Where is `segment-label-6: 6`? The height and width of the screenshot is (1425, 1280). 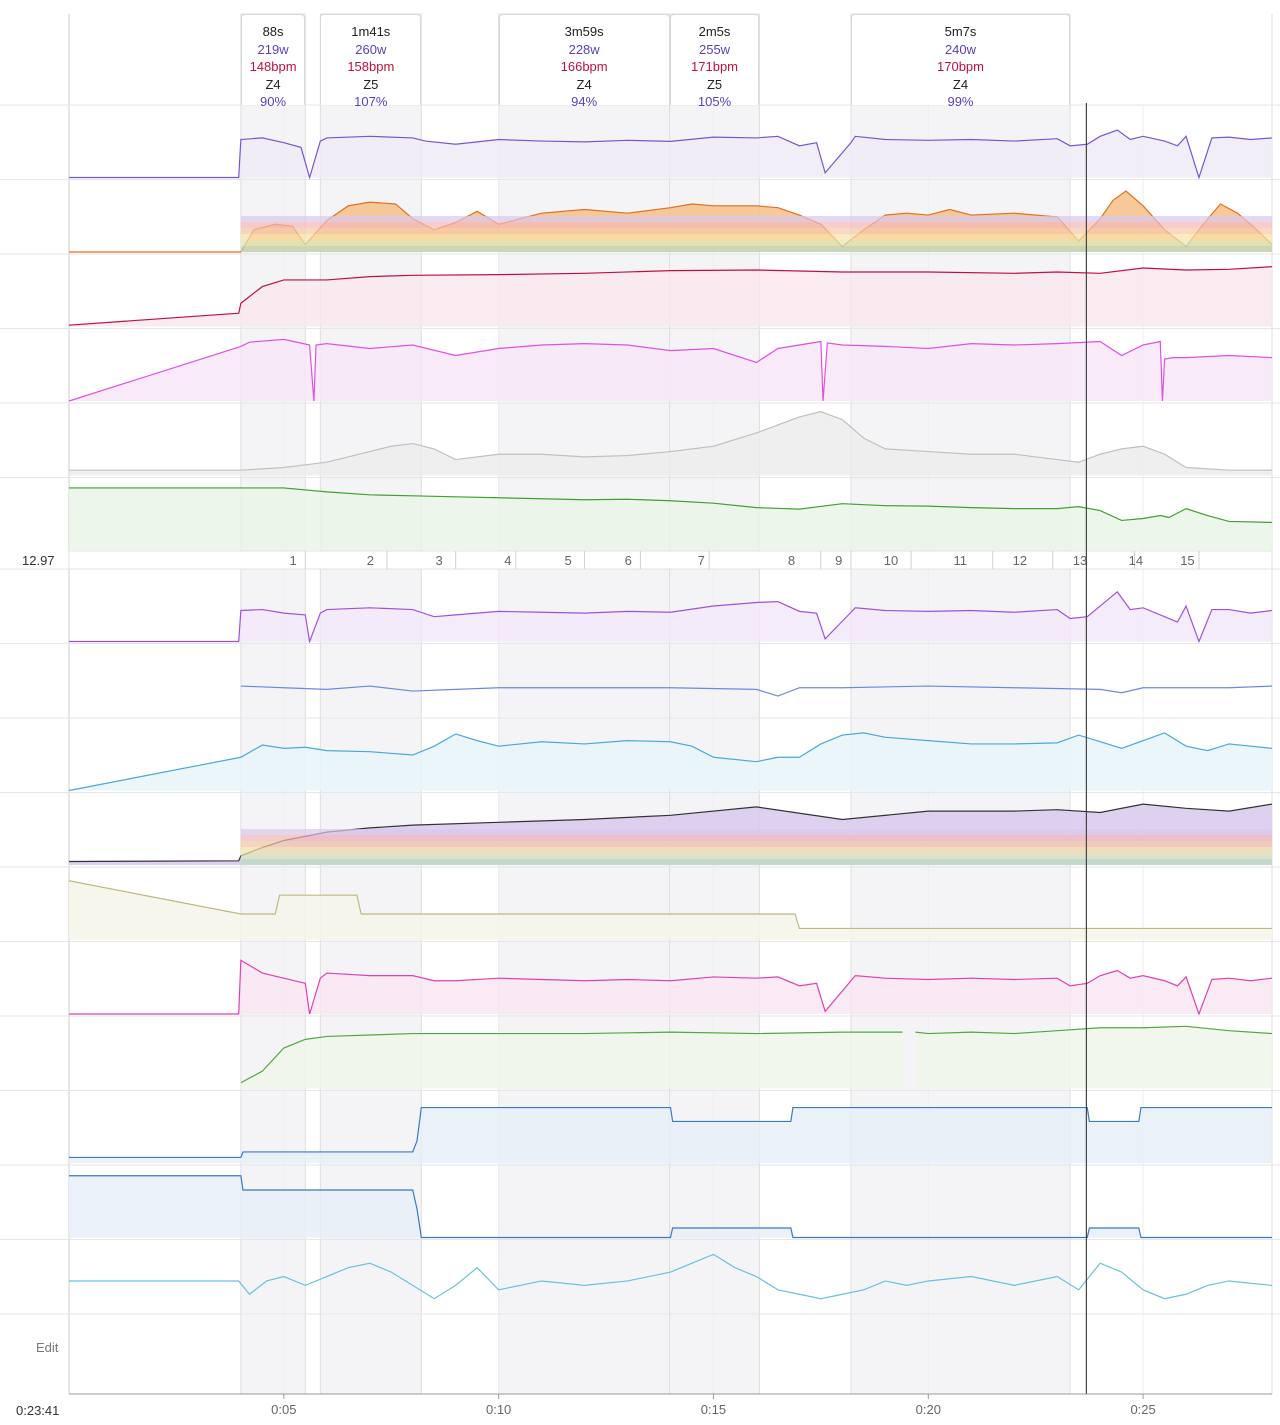 segment-label-6: 6 is located at coordinates (628, 560).